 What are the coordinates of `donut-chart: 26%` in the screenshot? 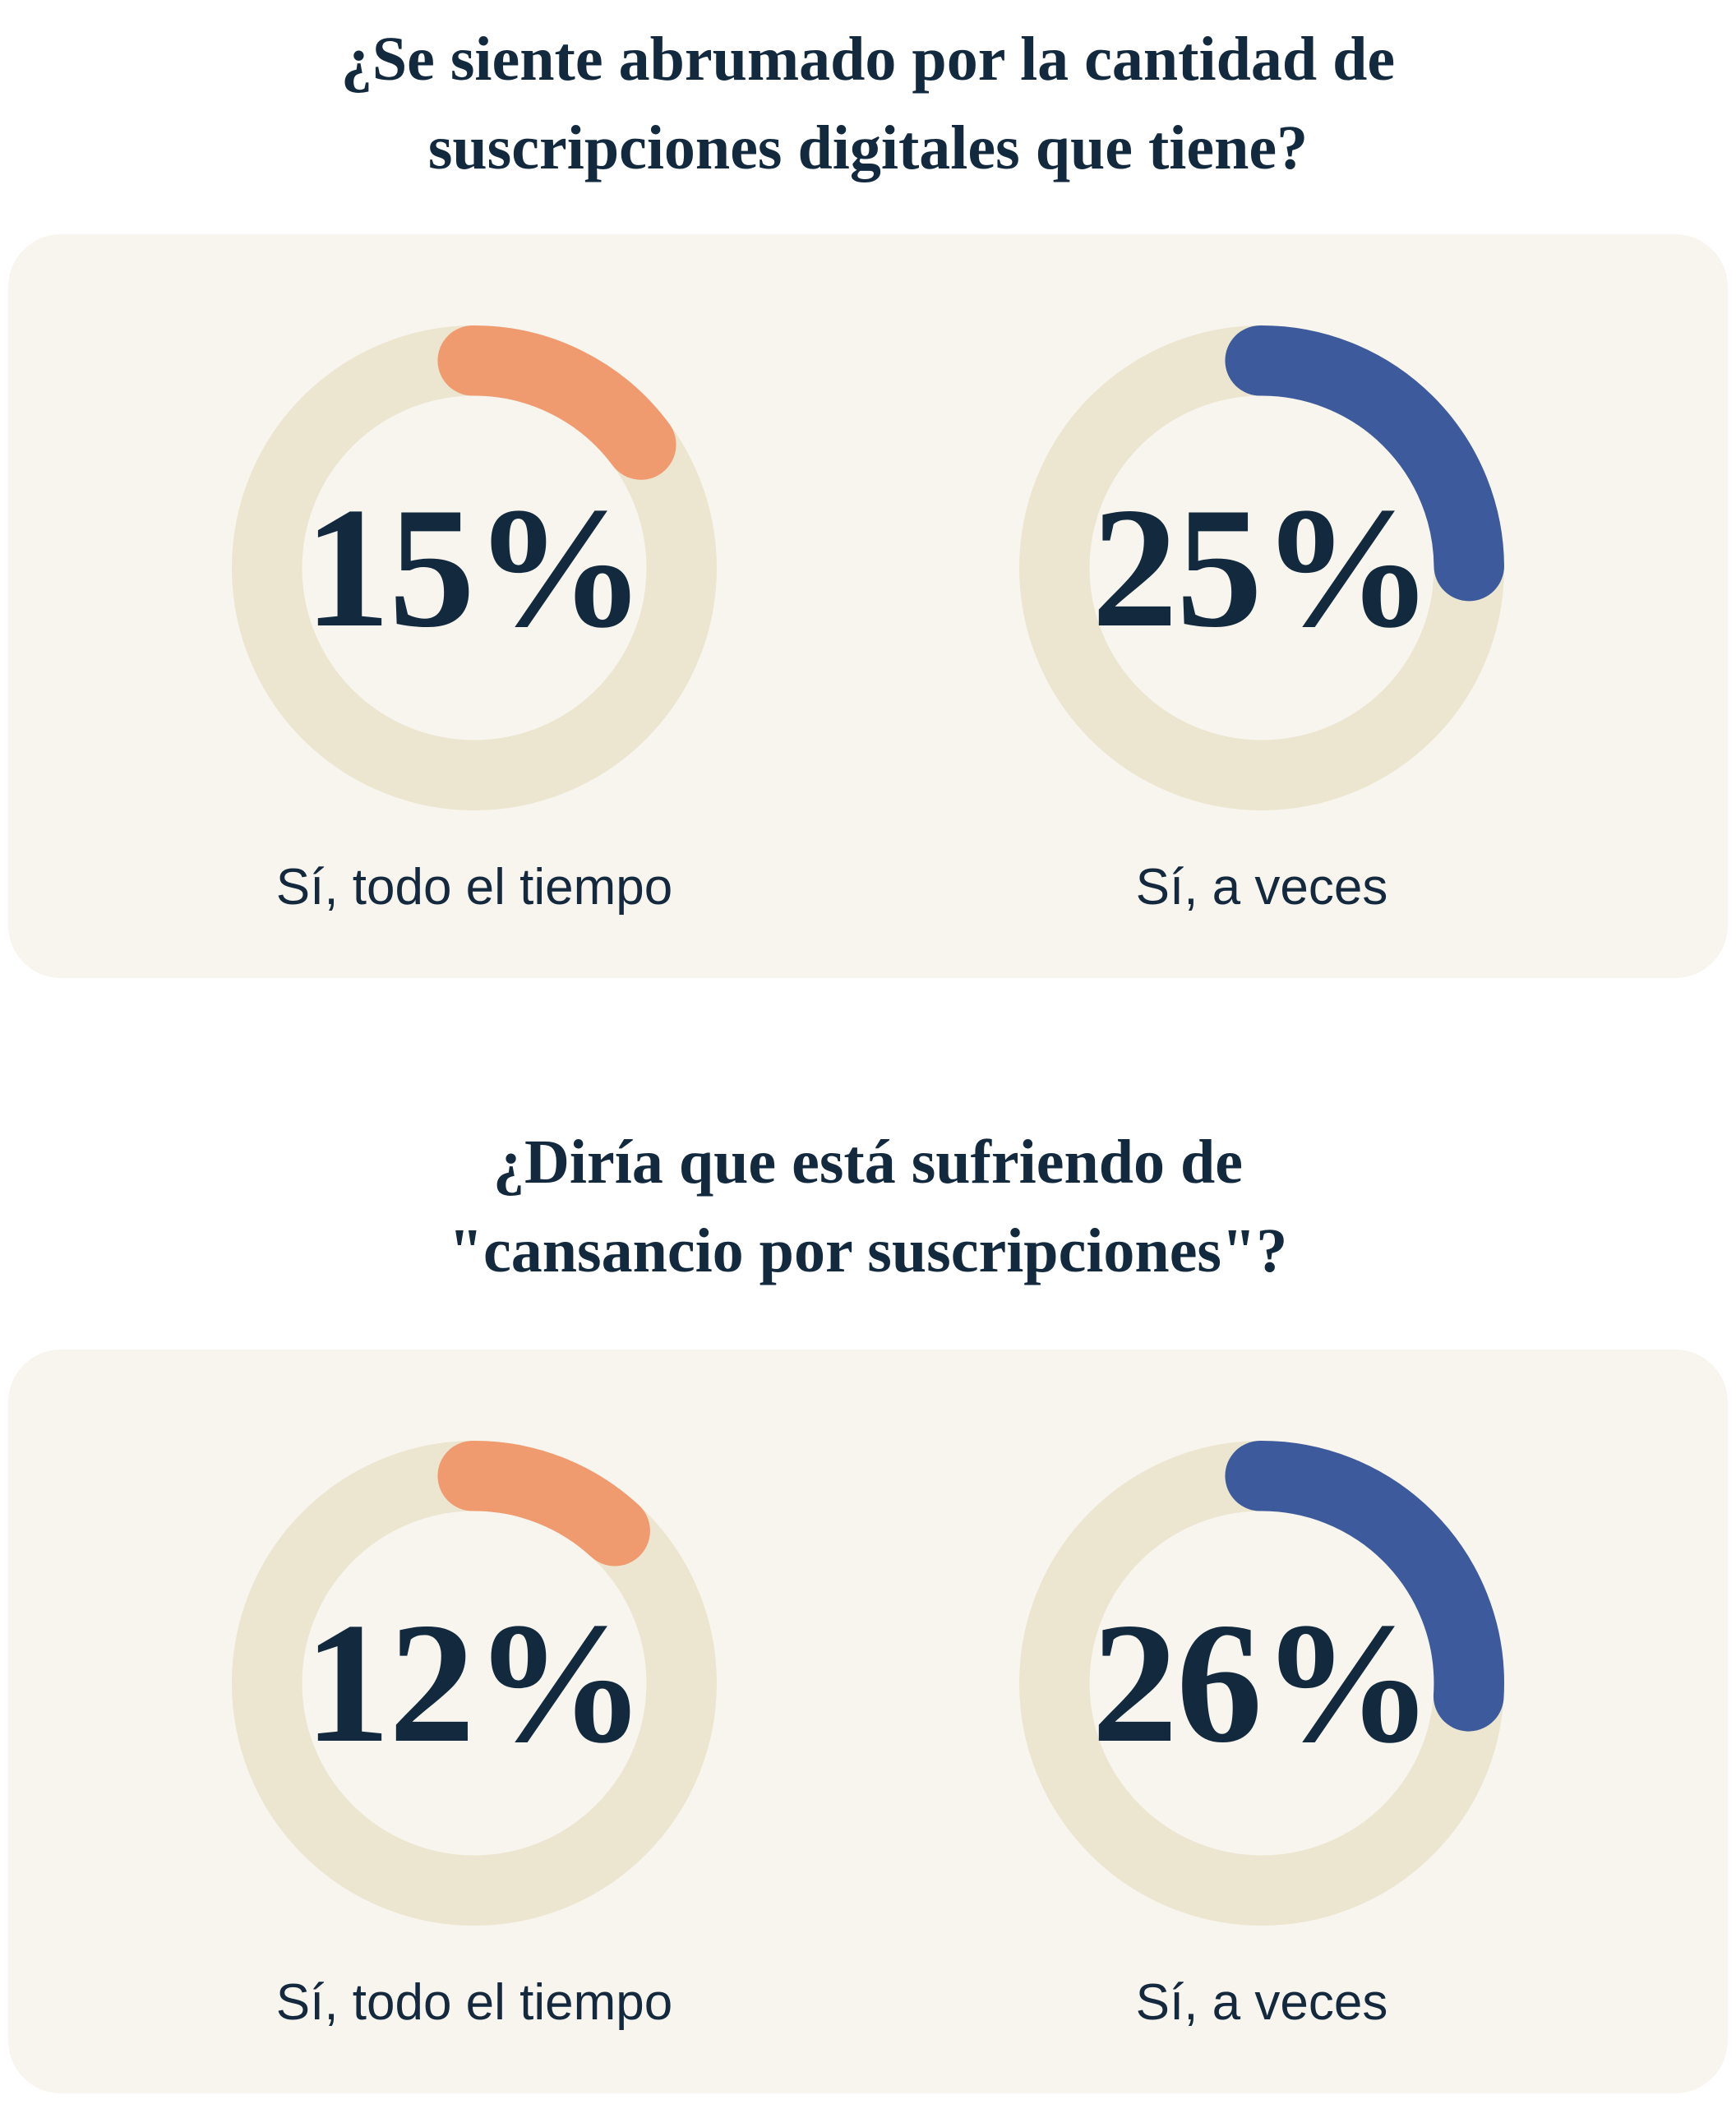 It's located at (1262, 1683).